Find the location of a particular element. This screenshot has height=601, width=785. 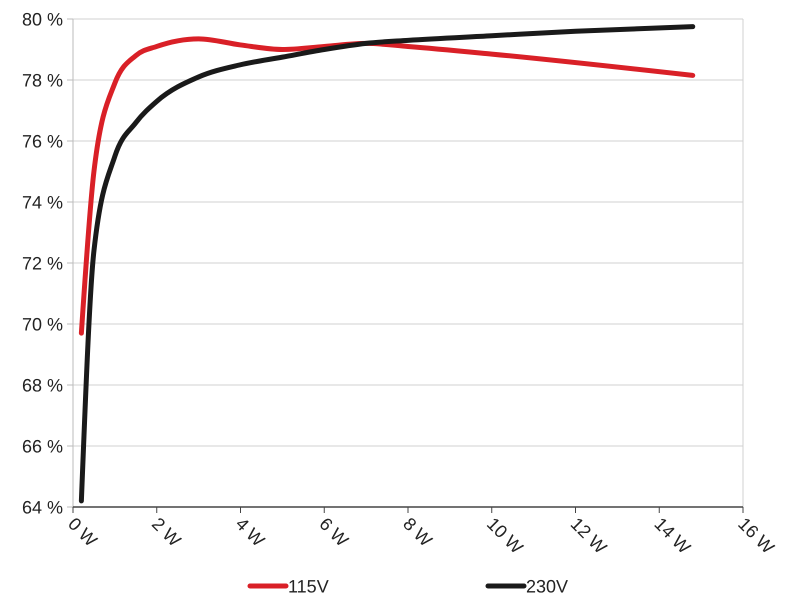

y-tick-label: 66 % is located at coordinates (42, 446).